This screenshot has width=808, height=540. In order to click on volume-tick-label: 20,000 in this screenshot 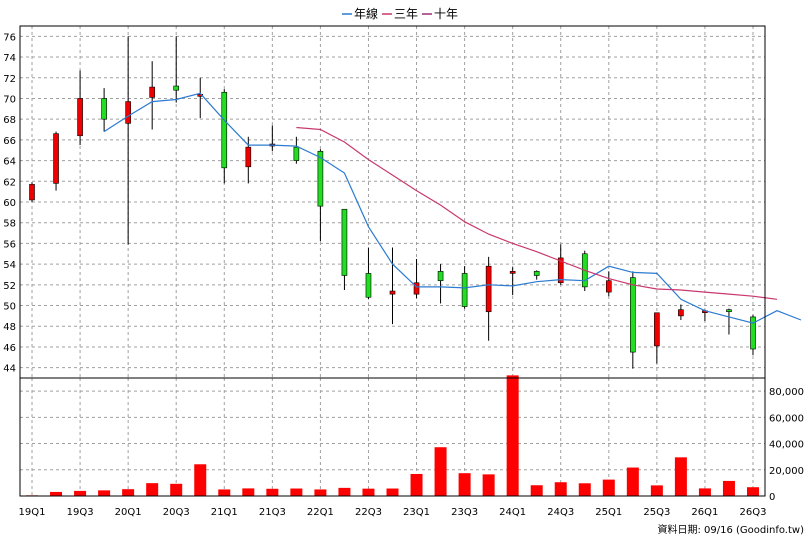, I will do `click(786, 471)`.